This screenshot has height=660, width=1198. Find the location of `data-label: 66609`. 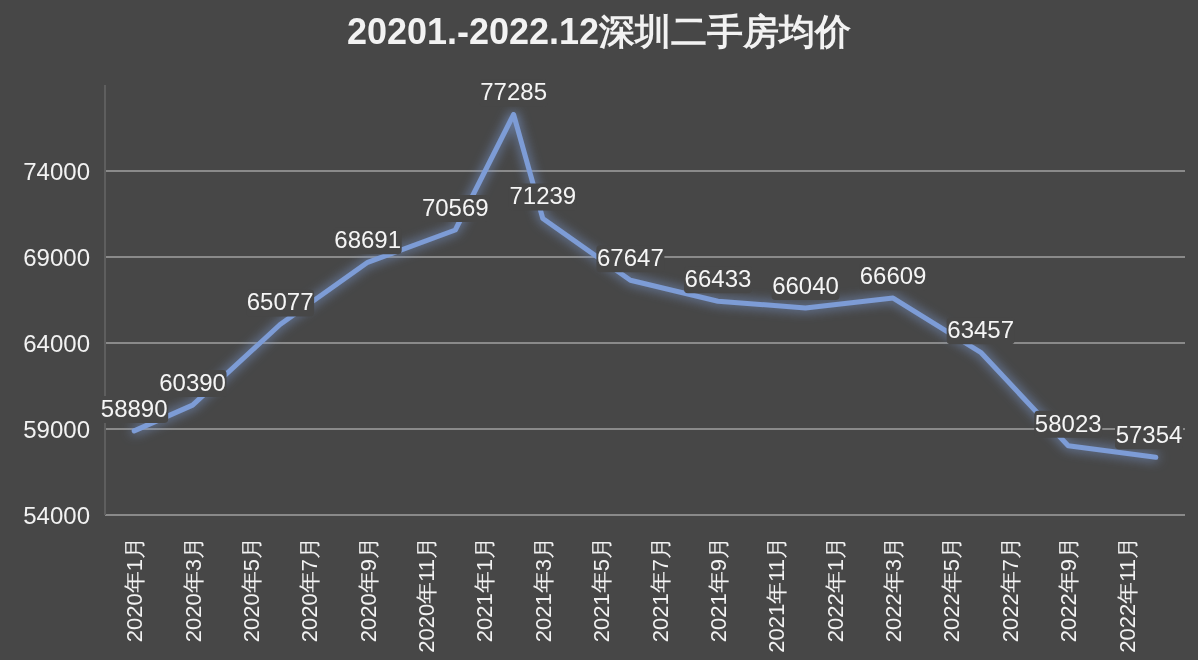

data-label: 66609 is located at coordinates (893, 276).